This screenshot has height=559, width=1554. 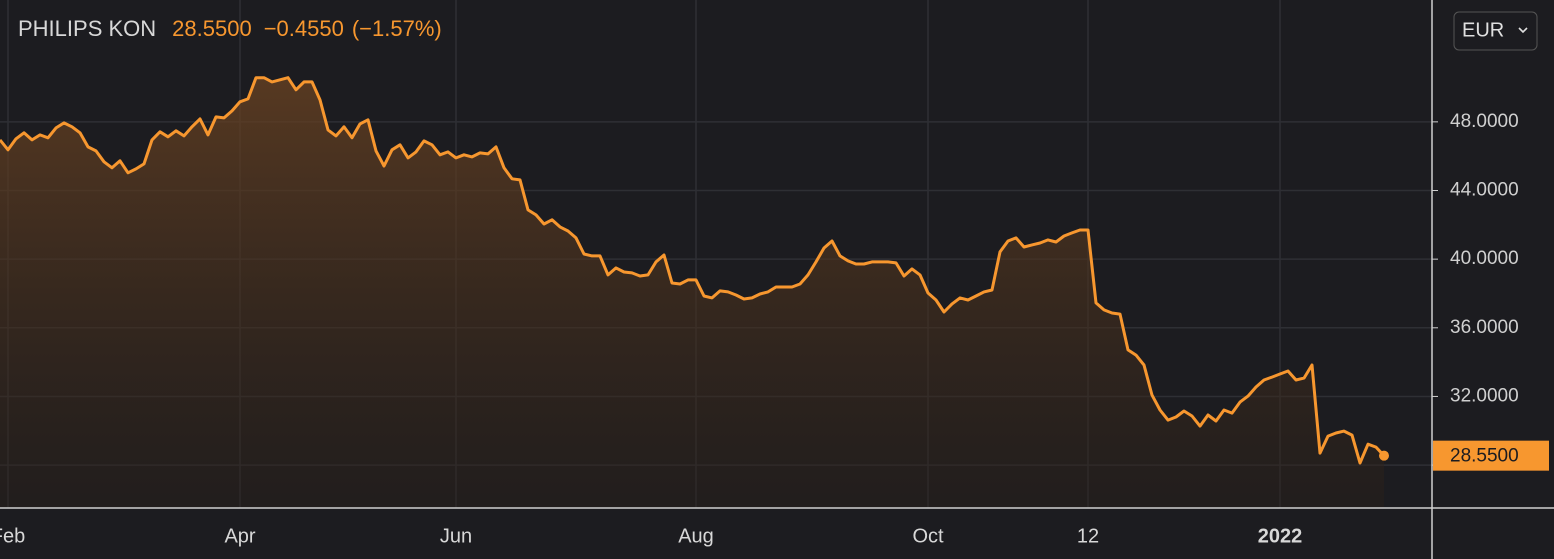 What do you see at coordinates (212, 28) in the screenshot?
I see `price: 28.5500` at bounding box center [212, 28].